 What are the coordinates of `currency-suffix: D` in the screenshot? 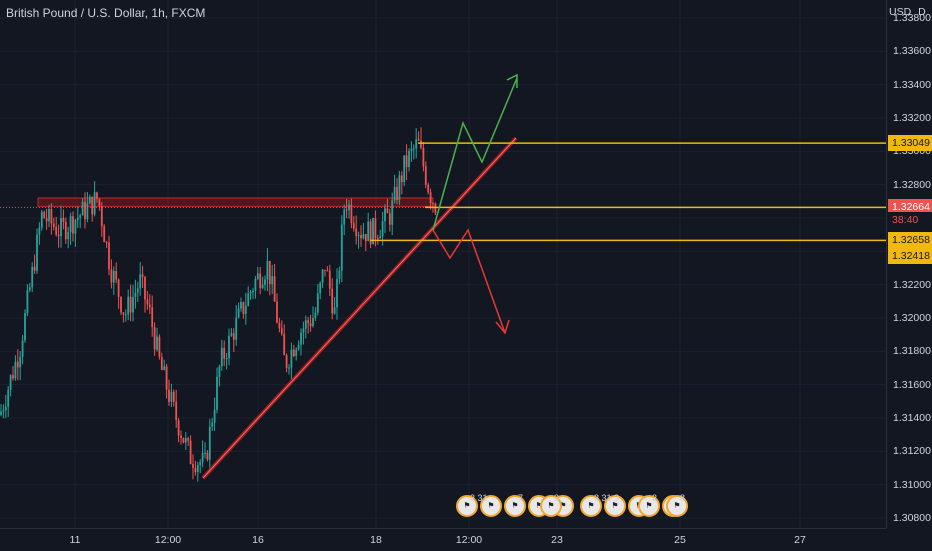 It's located at (922, 12).